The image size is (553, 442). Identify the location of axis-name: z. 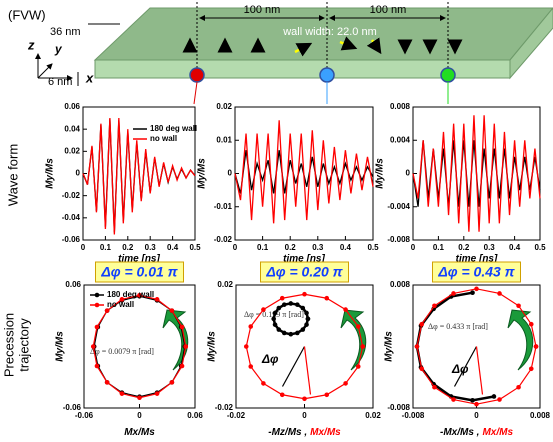
(31, 44).